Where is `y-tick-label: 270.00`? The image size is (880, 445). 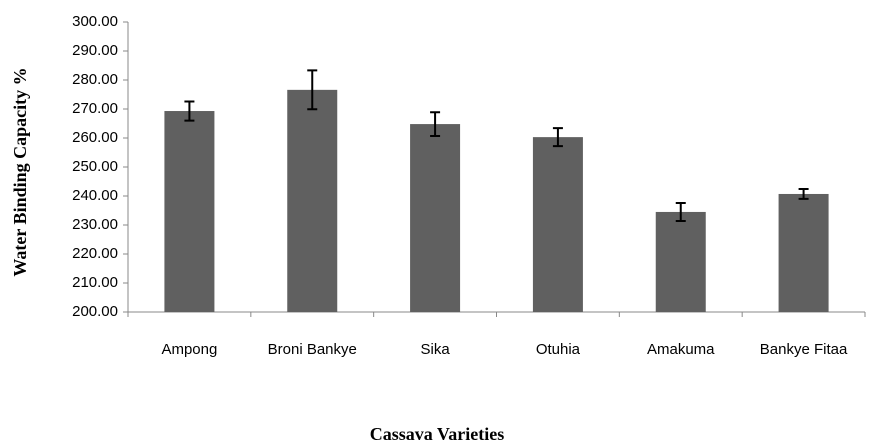 y-tick-label: 270.00 is located at coordinates (95, 108).